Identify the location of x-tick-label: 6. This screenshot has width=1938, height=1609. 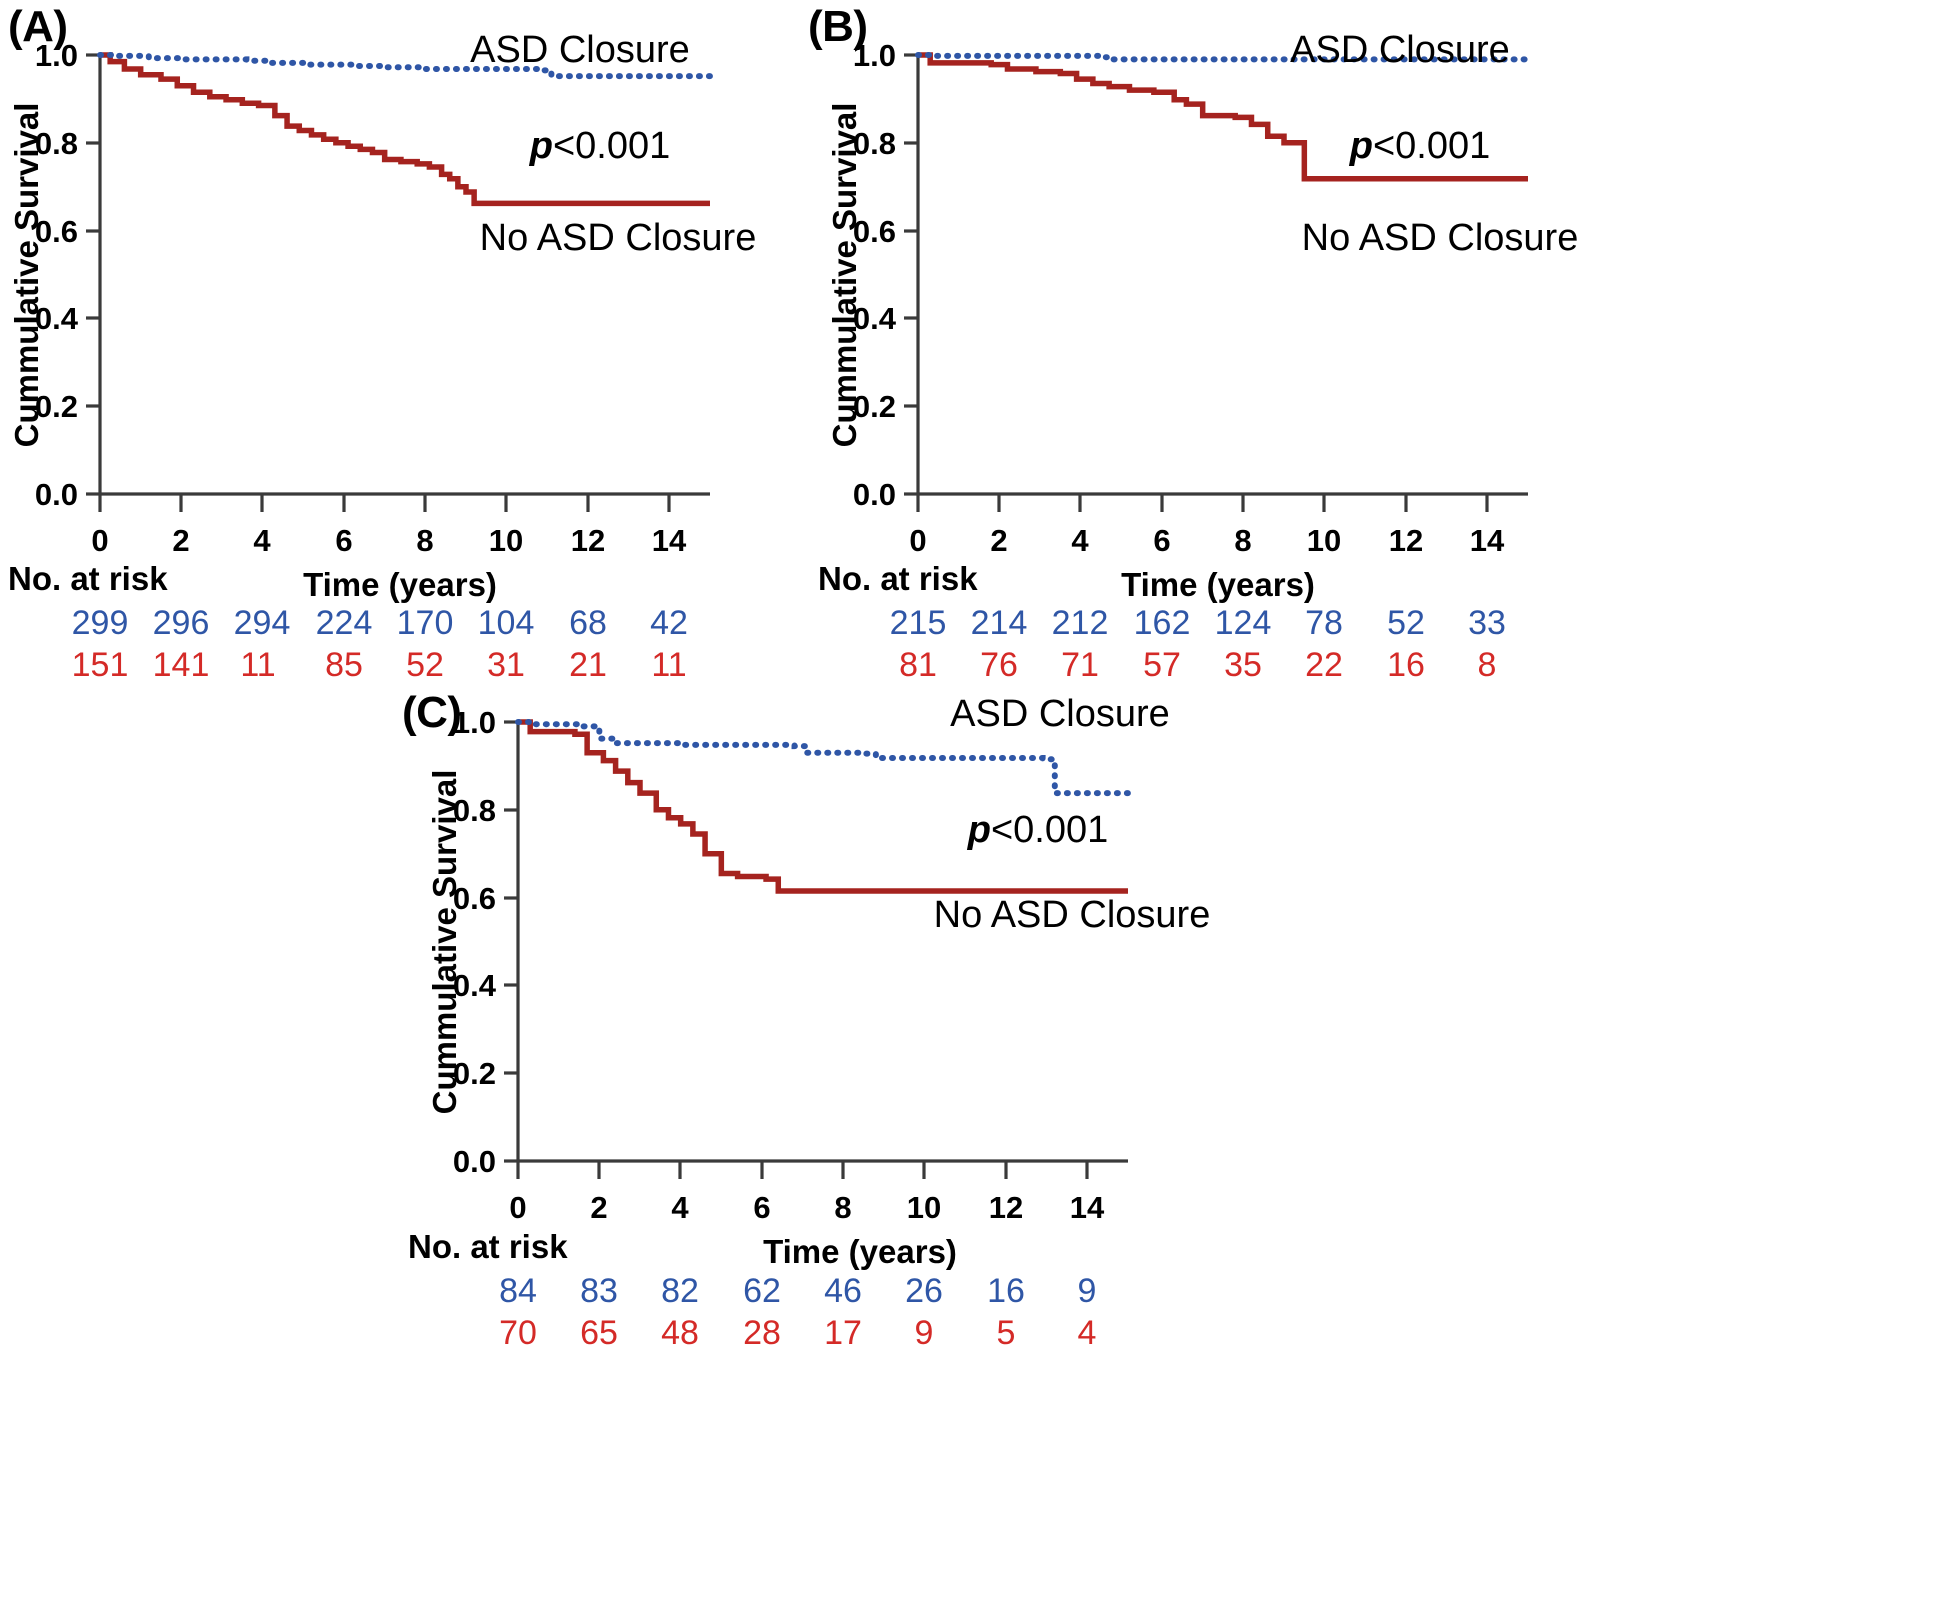
(1161, 540).